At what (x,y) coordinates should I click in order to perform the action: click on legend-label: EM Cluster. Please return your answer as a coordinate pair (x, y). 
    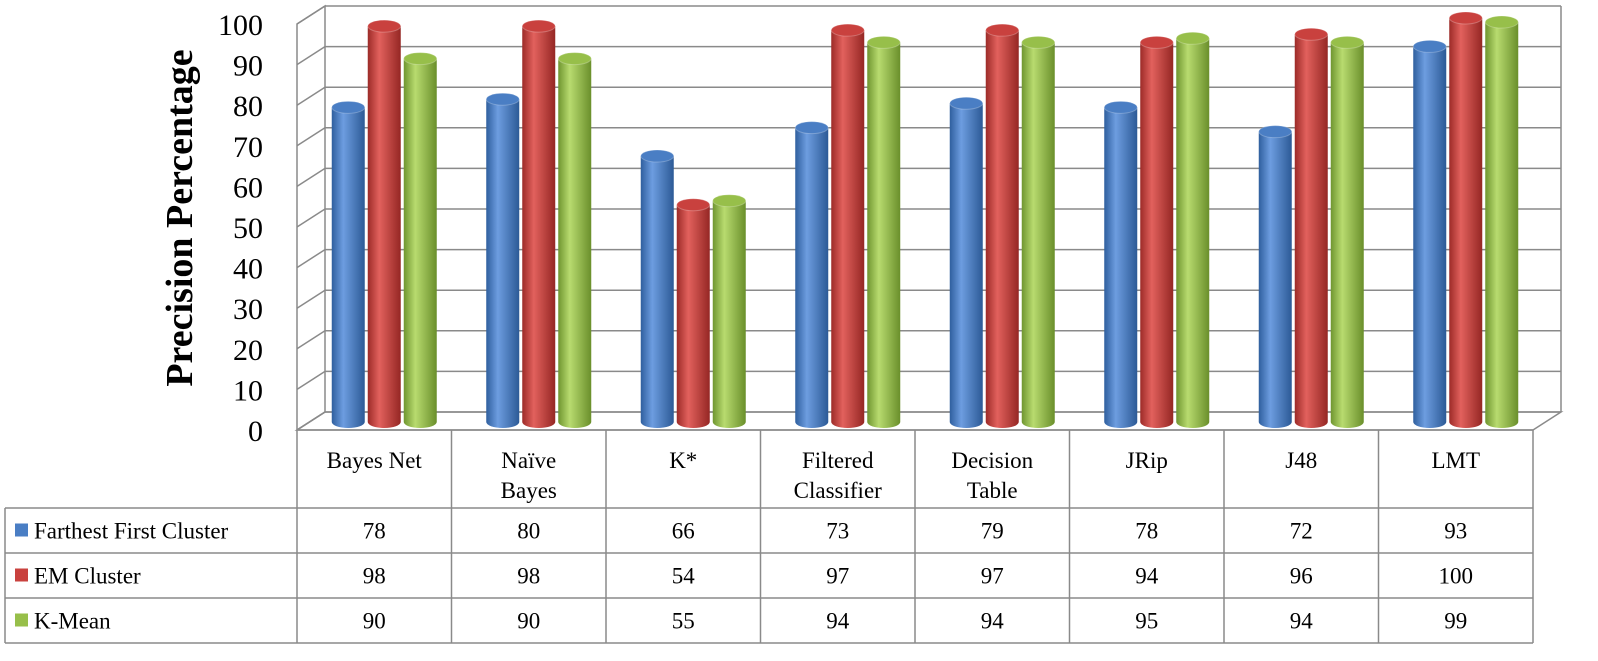
    Looking at the image, I should click on (87, 576).